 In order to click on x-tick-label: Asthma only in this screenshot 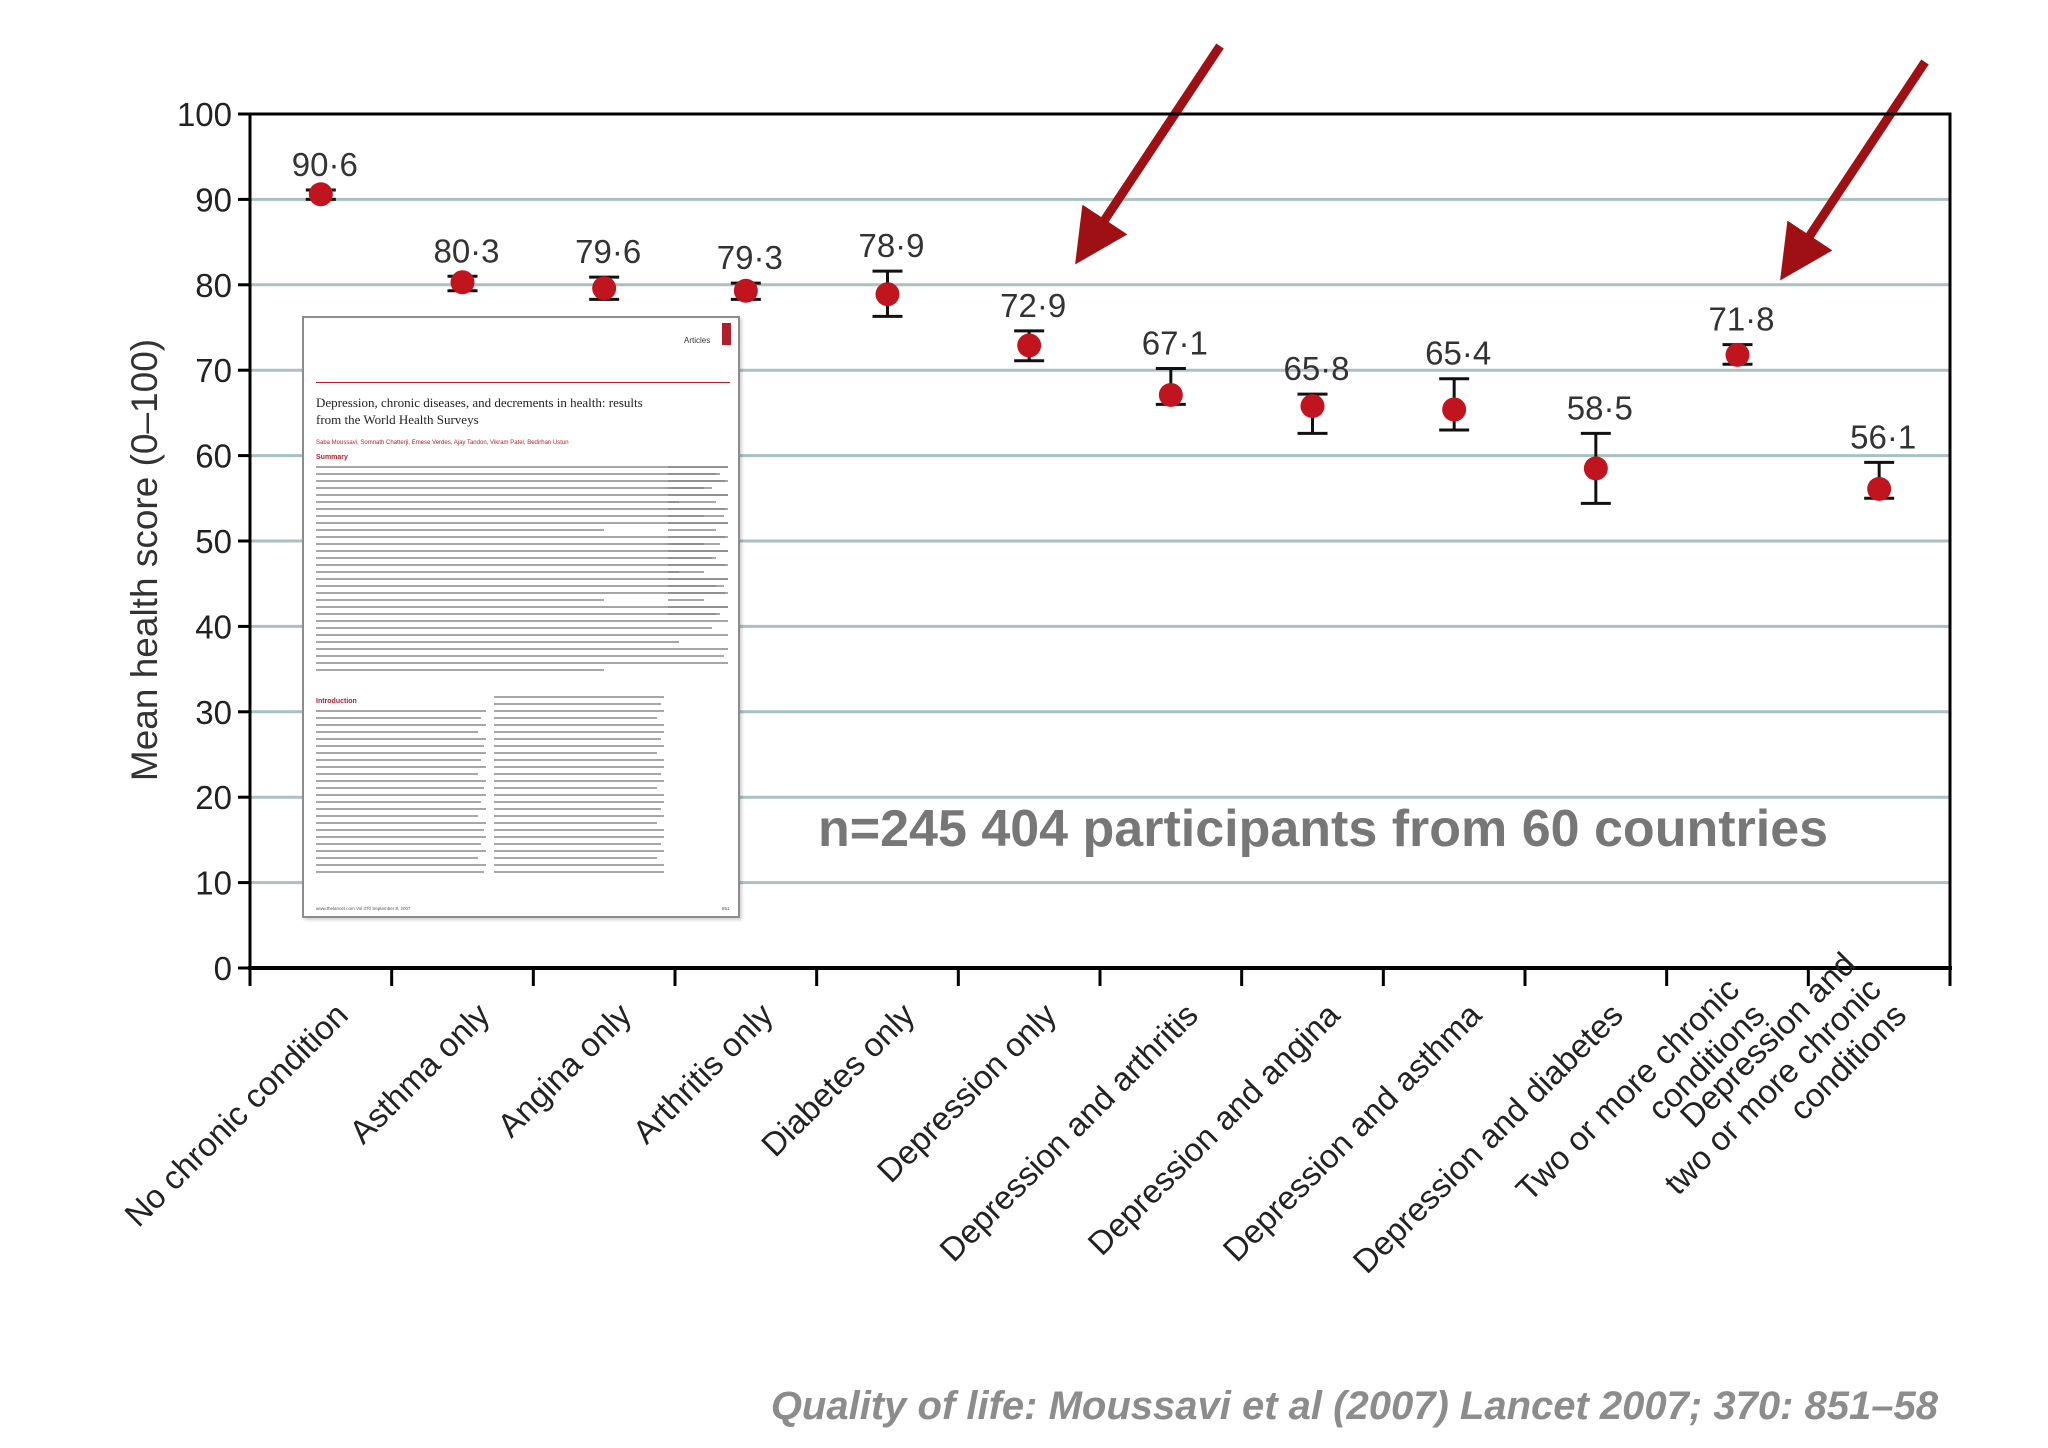, I will do `click(419, 1073)`.